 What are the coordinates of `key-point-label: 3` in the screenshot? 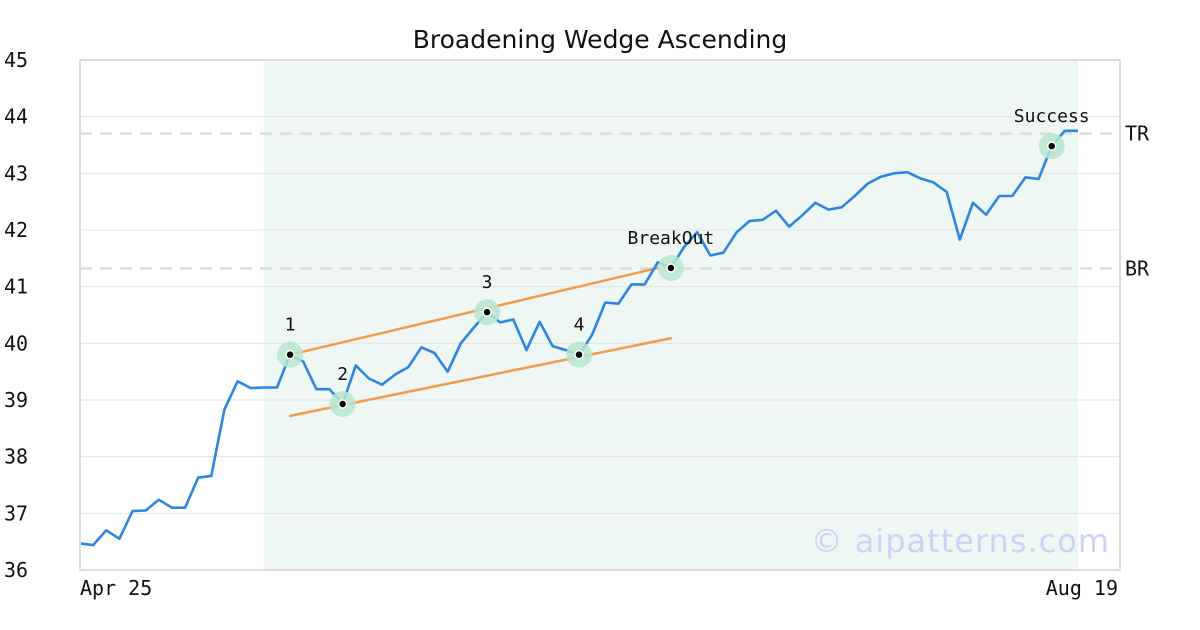 It's located at (487, 282).